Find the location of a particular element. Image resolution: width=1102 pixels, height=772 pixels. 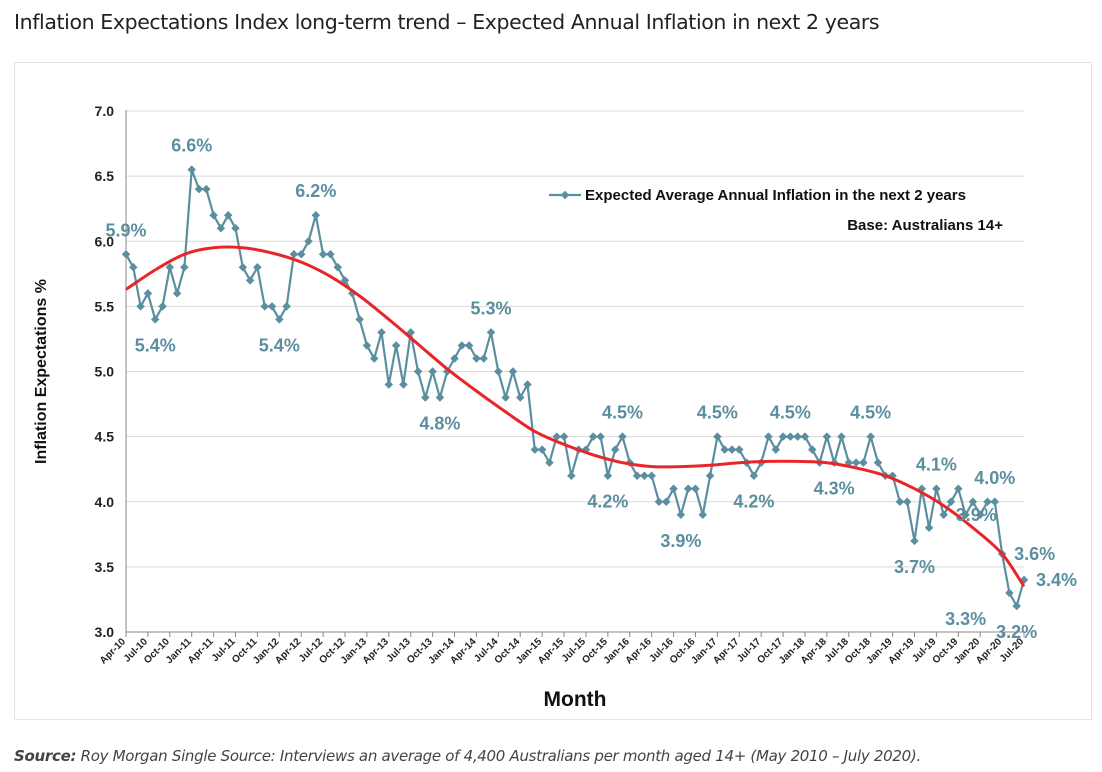

x-tick-label: Apr-11 is located at coordinates (201, 651).